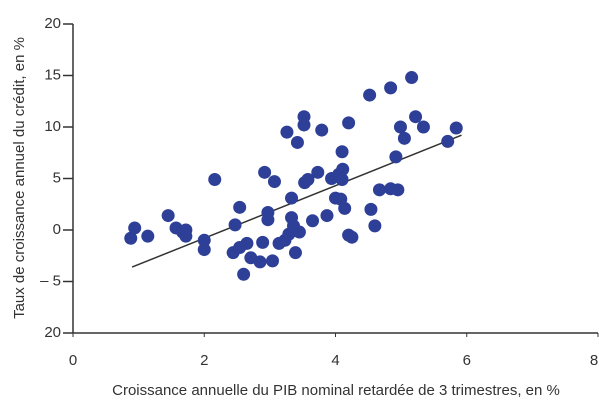  Describe the element at coordinates (335, 360) in the screenshot. I see `x-tick-label: 4` at that location.